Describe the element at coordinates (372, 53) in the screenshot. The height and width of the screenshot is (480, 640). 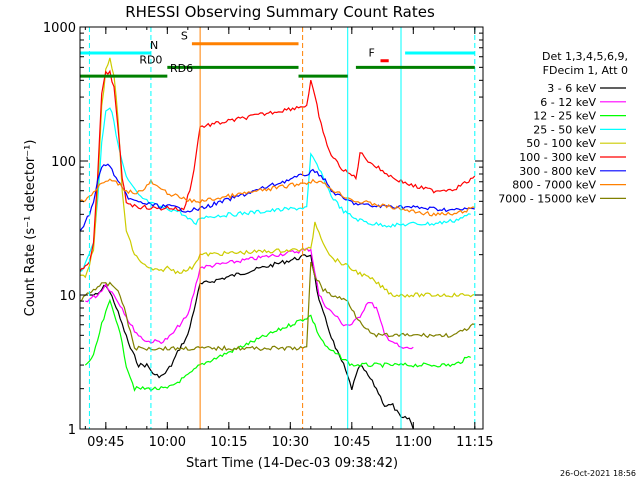
I see `state-label-f: F` at that location.